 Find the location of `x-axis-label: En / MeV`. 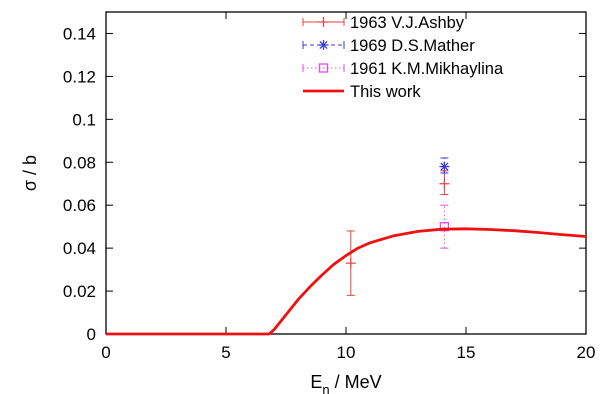

x-axis-label: En / MeV is located at coordinates (345, 383).